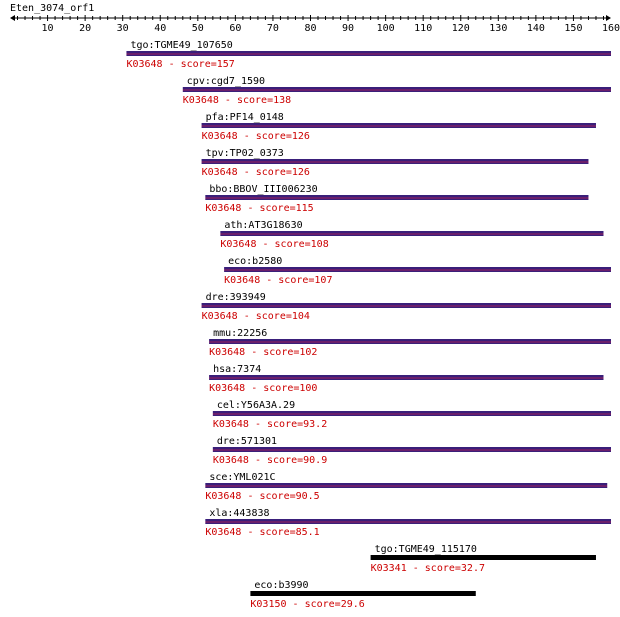 This screenshot has width=620, height=617. Describe the element at coordinates (278, 280) in the screenshot. I see `hit-score-label: K03648 - score=107` at that location.